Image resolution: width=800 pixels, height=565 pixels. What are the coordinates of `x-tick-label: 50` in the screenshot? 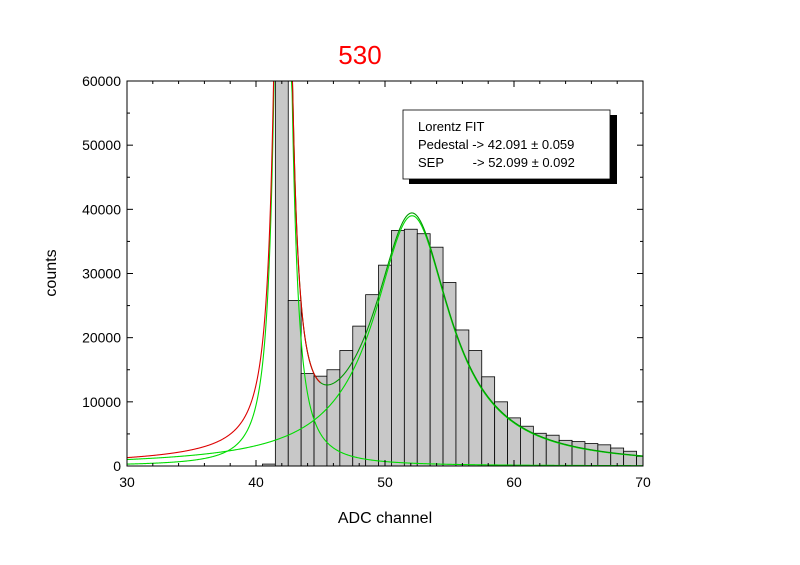 It's located at (385, 482).